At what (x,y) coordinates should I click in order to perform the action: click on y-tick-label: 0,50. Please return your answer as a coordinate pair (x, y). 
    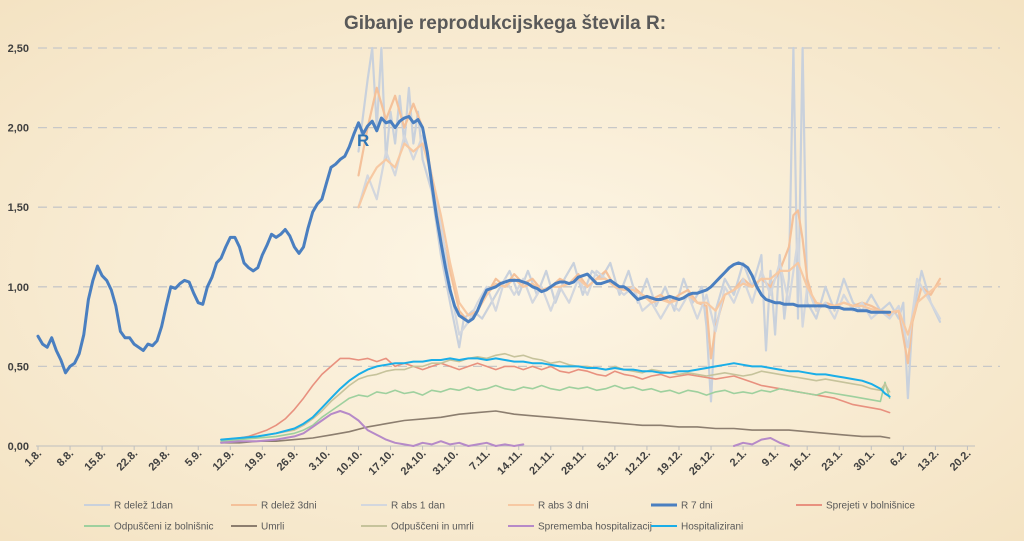
    Looking at the image, I should click on (18, 367).